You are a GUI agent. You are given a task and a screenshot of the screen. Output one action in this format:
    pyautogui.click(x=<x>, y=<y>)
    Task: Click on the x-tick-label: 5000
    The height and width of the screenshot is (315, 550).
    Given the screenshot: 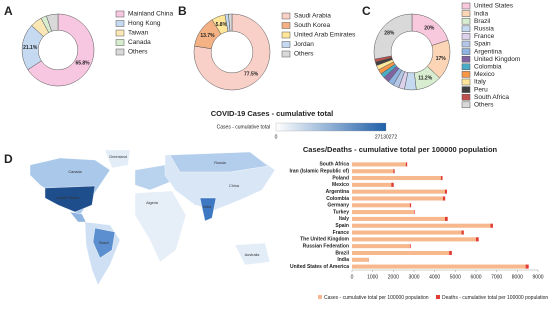 What is the action you would take?
    pyautogui.click(x=455, y=277)
    